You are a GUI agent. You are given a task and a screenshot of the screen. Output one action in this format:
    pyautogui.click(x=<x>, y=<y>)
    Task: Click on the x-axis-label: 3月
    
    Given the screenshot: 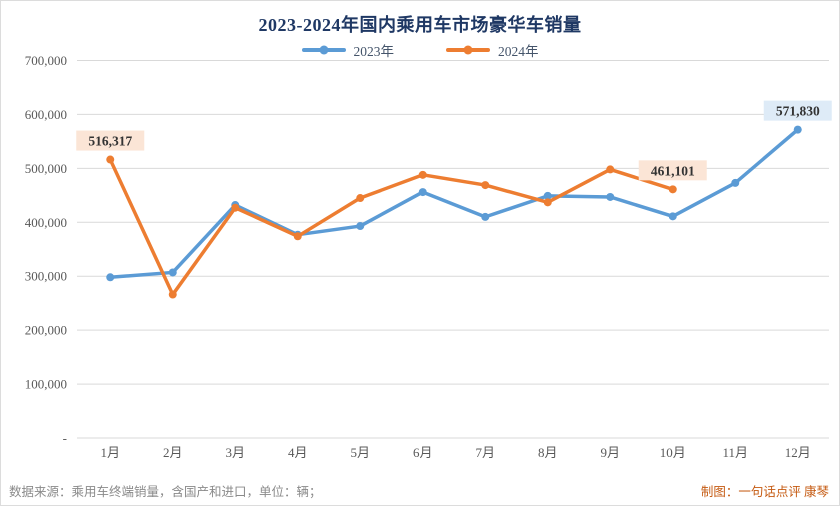 What is the action you would take?
    pyautogui.click(x=235, y=452)
    